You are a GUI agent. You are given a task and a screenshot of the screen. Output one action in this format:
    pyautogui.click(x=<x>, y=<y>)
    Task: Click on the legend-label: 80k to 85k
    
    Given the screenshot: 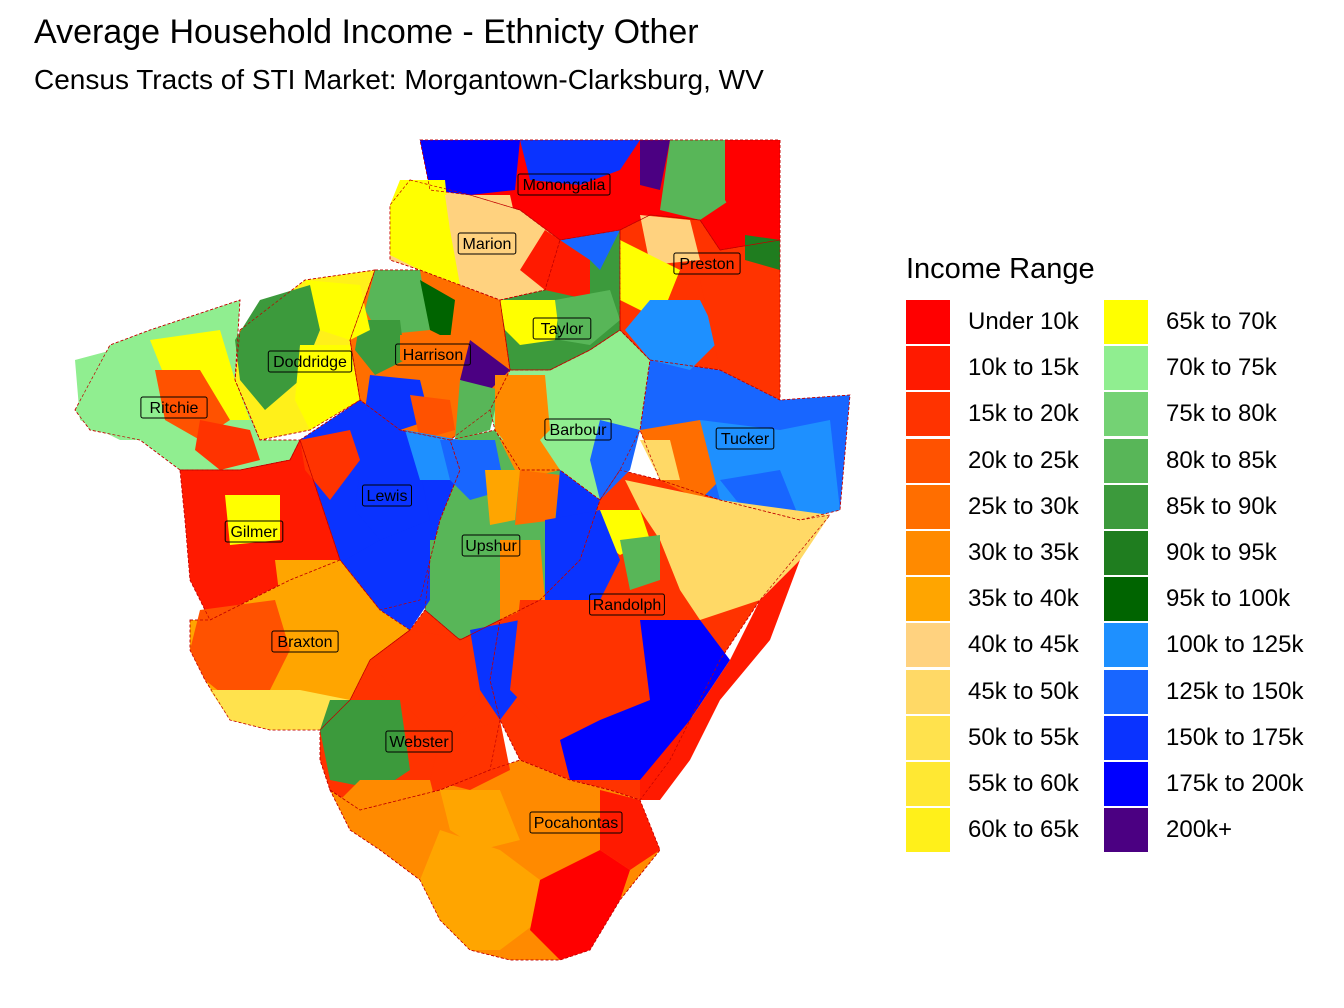 What is the action you would take?
    pyautogui.click(x=1221, y=460)
    